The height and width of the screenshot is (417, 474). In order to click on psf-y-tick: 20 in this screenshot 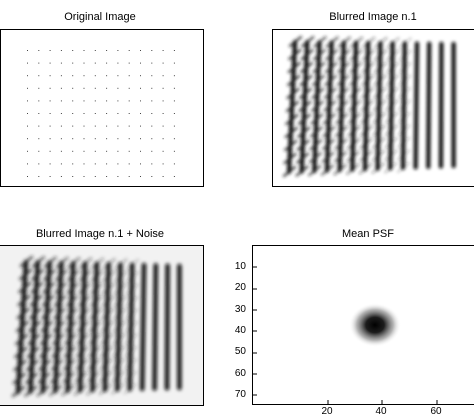, I will do `click(234, 287)`.